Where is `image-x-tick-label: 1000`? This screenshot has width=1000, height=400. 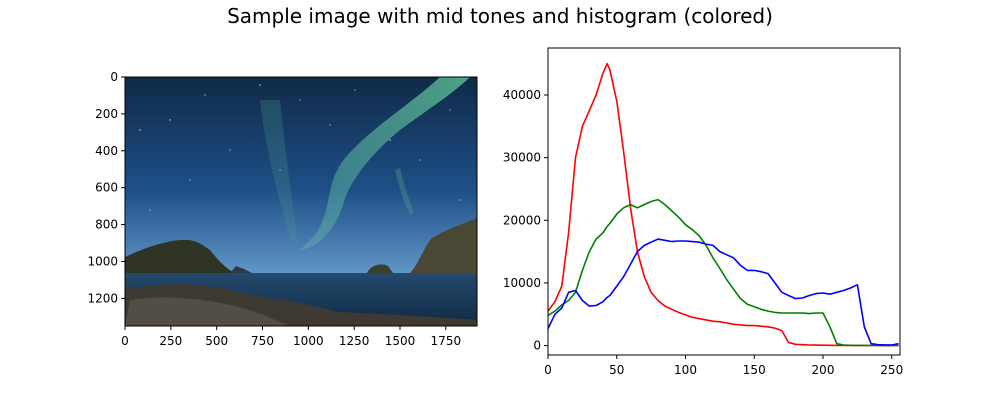 image-x-tick-label: 1000 is located at coordinates (308, 341).